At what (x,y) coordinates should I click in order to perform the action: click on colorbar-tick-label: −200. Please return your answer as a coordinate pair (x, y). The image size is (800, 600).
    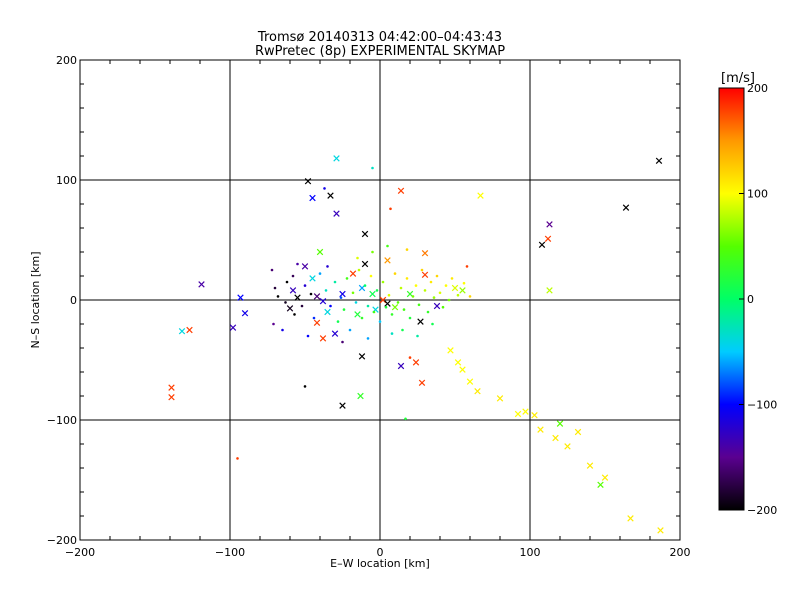
    Looking at the image, I should click on (762, 510).